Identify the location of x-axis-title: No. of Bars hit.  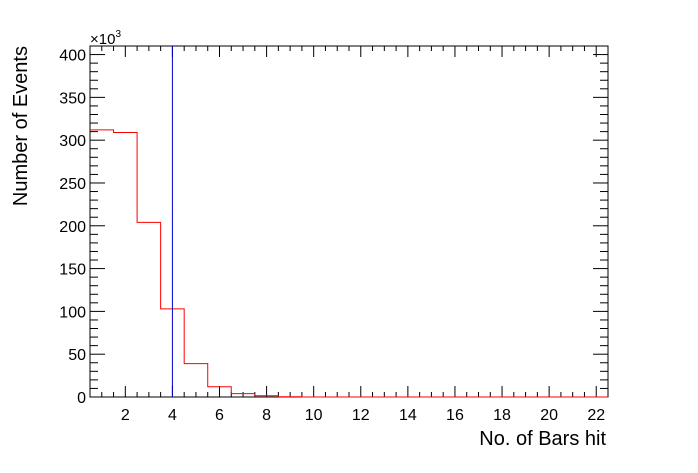
(542, 439).